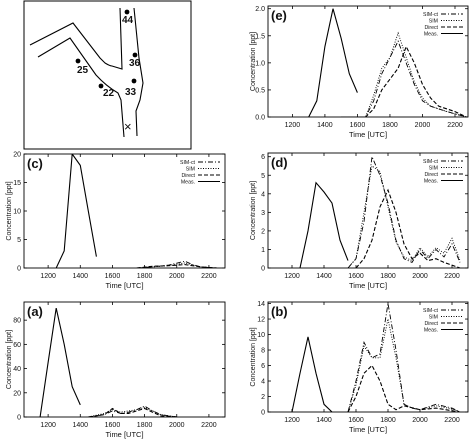 This screenshot has width=474, height=439. Describe the element at coordinates (83, 70) in the screenshot. I see `site-25-label: 25` at that location.